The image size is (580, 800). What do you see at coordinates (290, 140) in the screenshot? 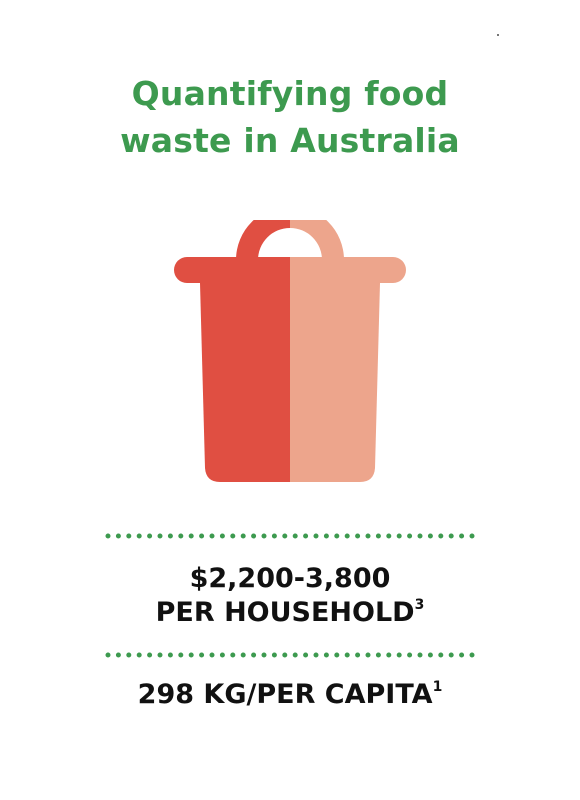
I see `title-line-2: waste in Australia` at bounding box center [290, 140].